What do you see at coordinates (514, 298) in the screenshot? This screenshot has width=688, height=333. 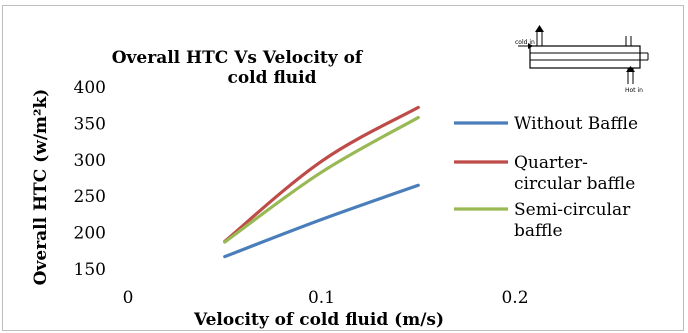 I see `x-tick-label: 0.2` at bounding box center [514, 298].